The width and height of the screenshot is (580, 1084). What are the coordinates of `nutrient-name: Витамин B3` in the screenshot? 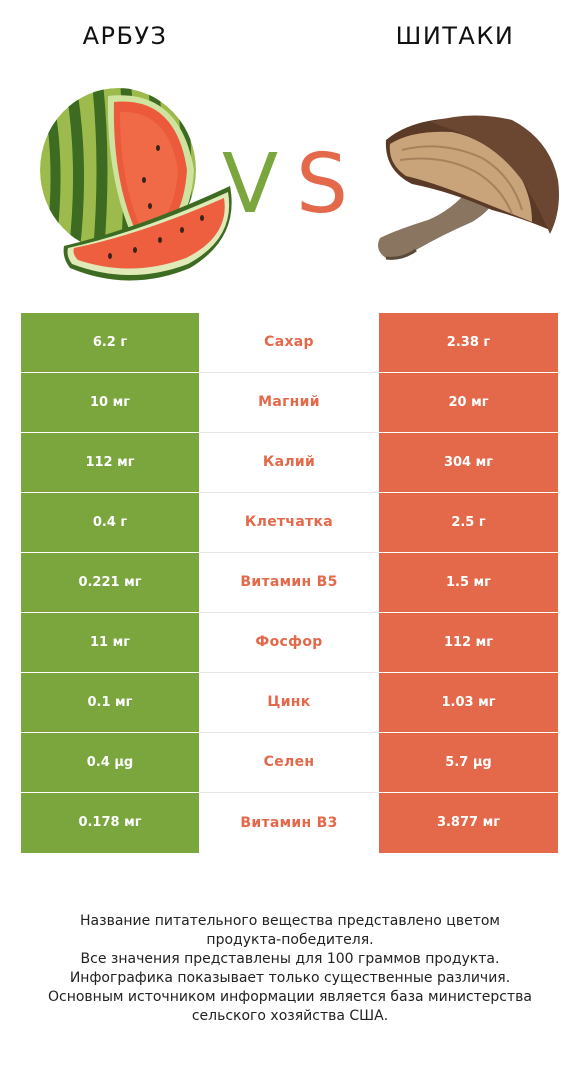 It's located at (289, 823).